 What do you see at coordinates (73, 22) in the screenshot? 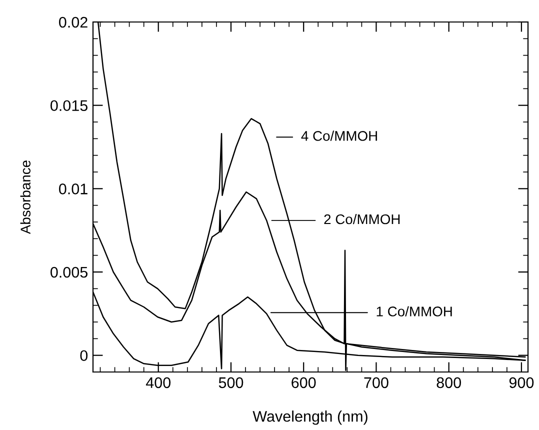
I see `y-tick-label: 0.02` at bounding box center [73, 22].